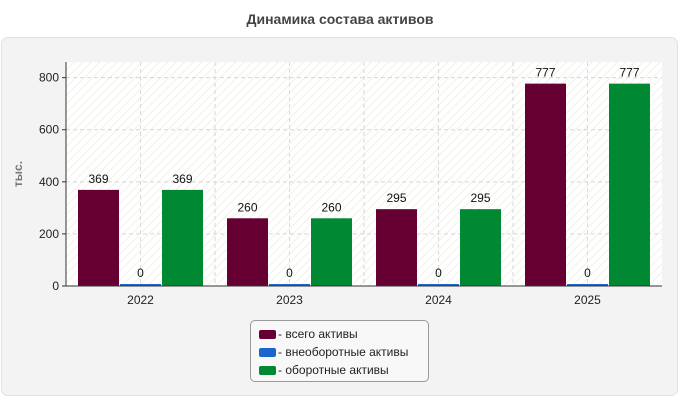 This screenshot has width=680, height=400. I want to click on legend-item: - всего активы, so click(339, 334).